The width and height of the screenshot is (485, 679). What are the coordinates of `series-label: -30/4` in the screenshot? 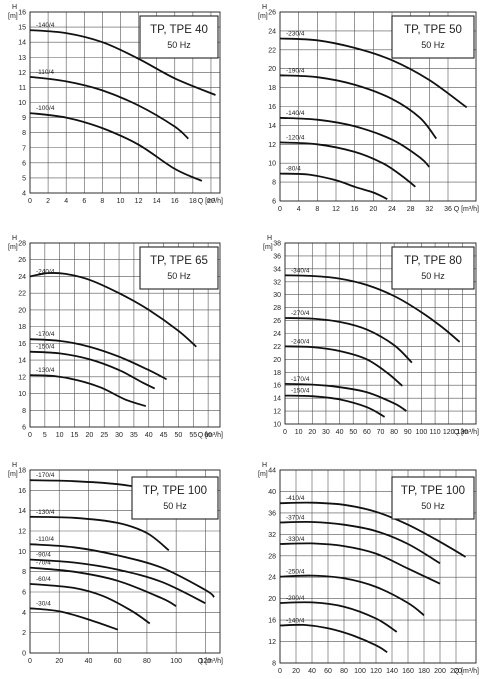 It's located at (43, 603).